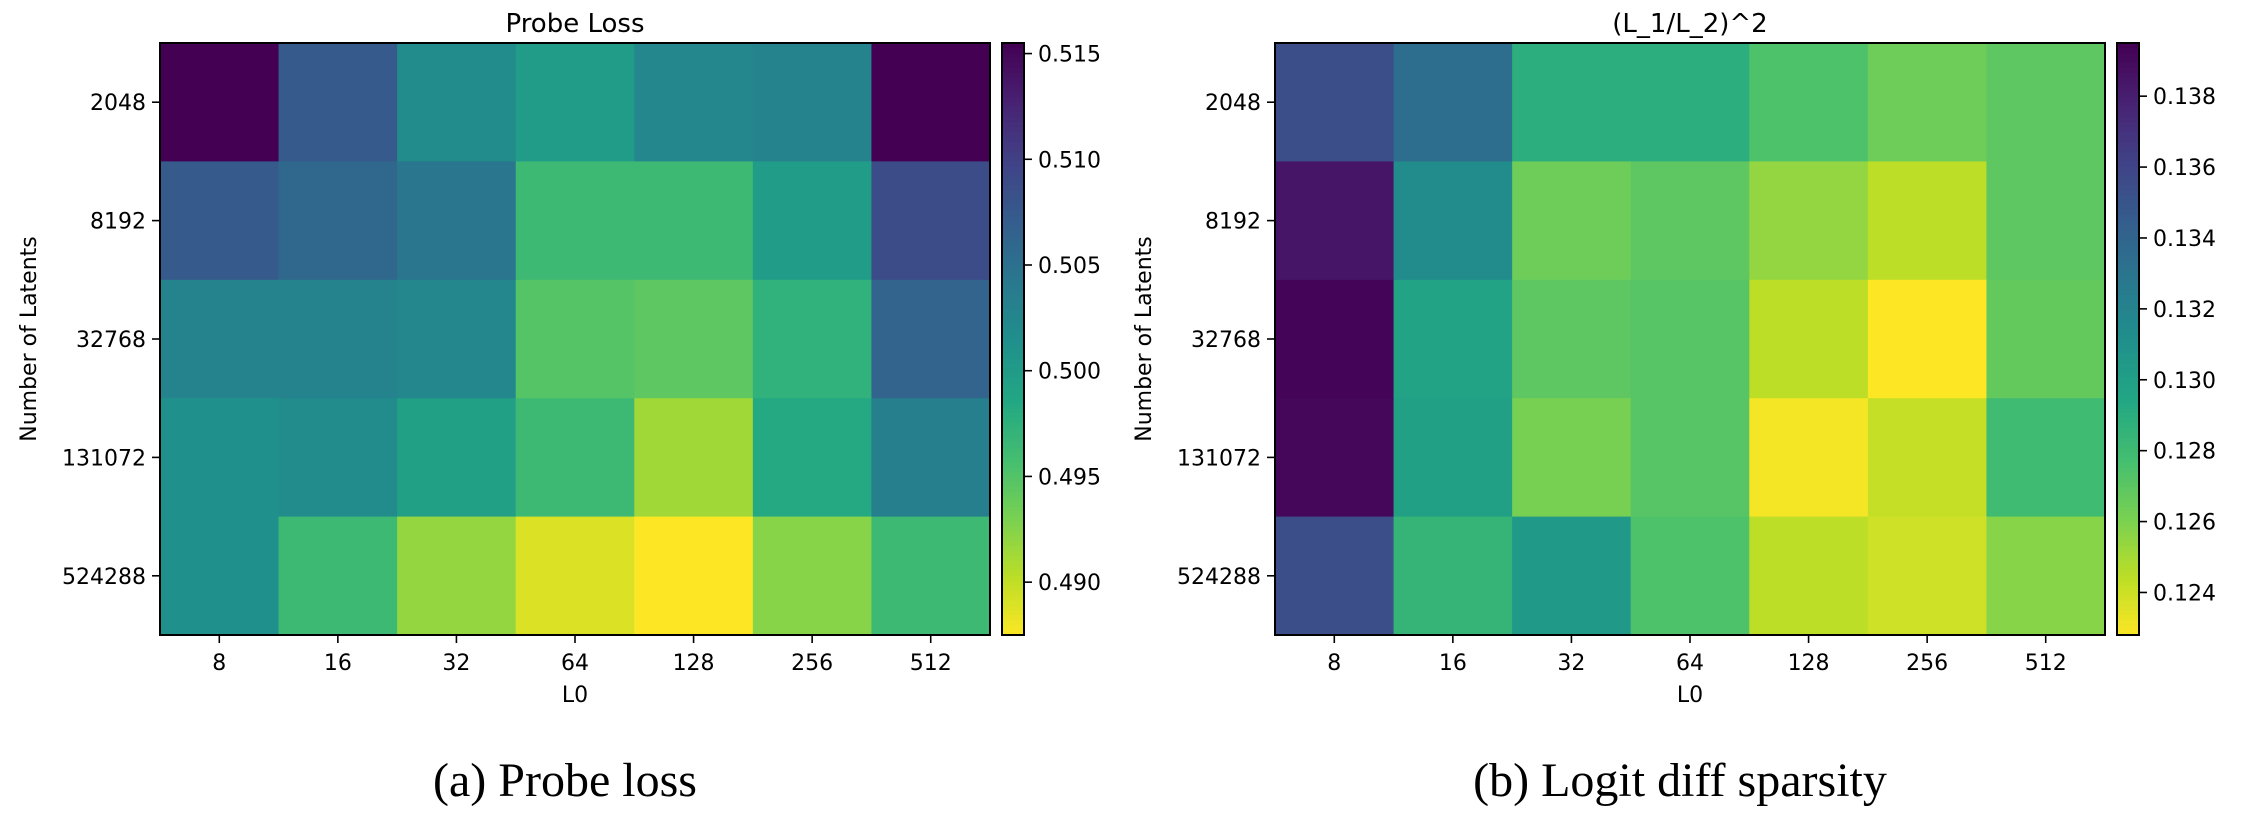  I want to click on panel2-title: (L_1/L_2)^2, so click(1689, 24).